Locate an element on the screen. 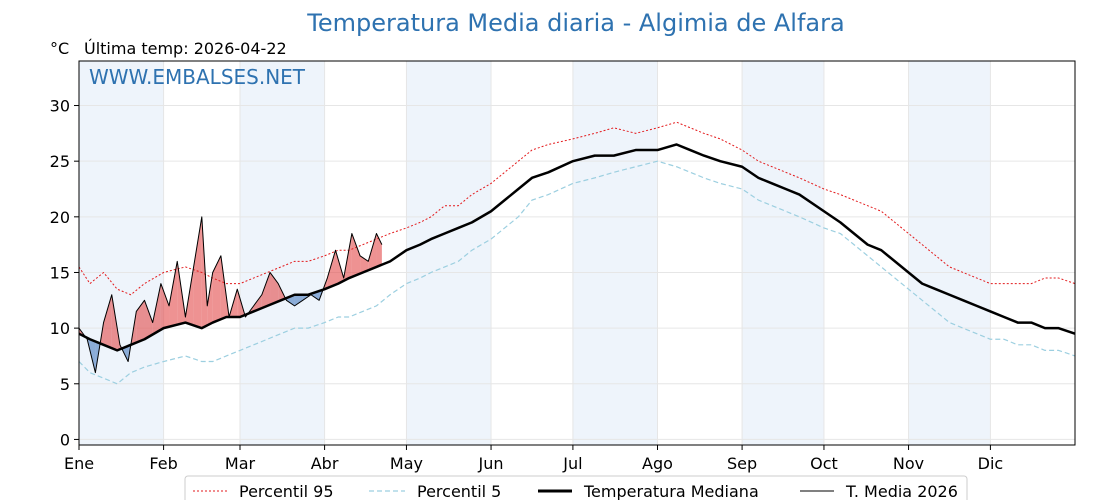  legend-current-label: T. Media 2026 is located at coordinates (901, 491).